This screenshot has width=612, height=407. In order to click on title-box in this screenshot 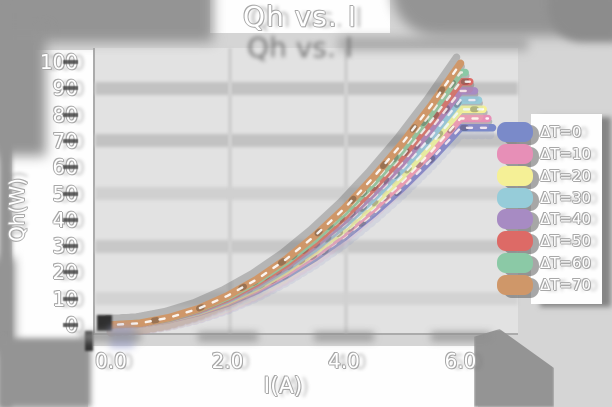, I will do `click(300, 16)`.